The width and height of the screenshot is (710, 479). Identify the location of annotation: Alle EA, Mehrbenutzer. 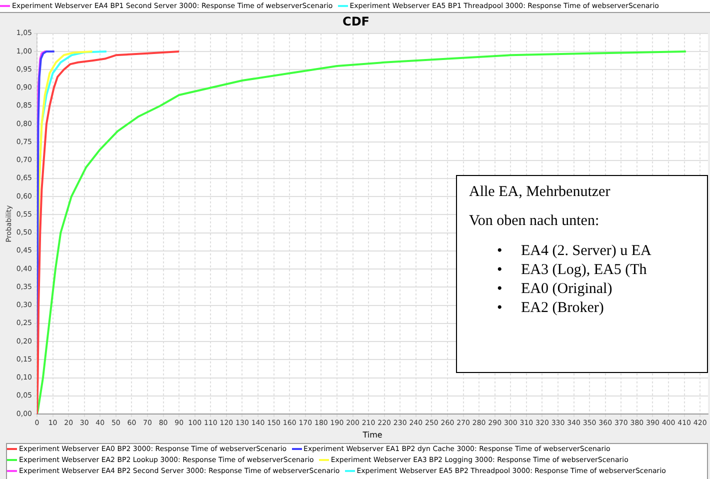
(540, 192).